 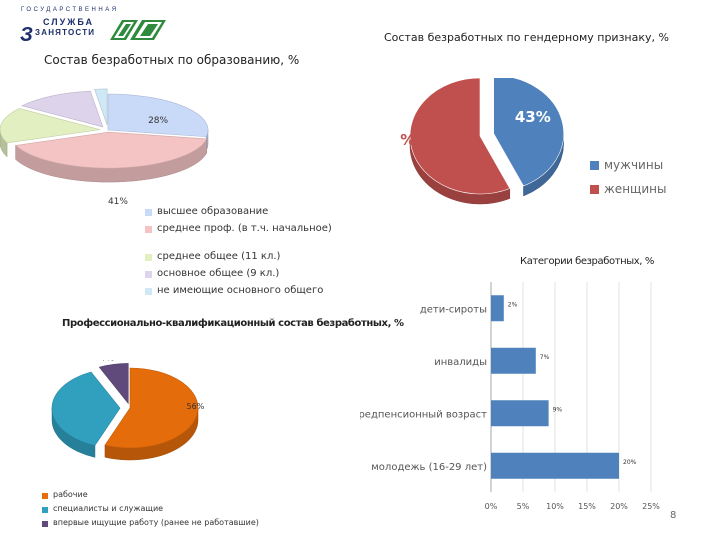 What do you see at coordinates (38, 89) in the screenshot?
I see `education-label-3: 13%` at bounding box center [38, 89].